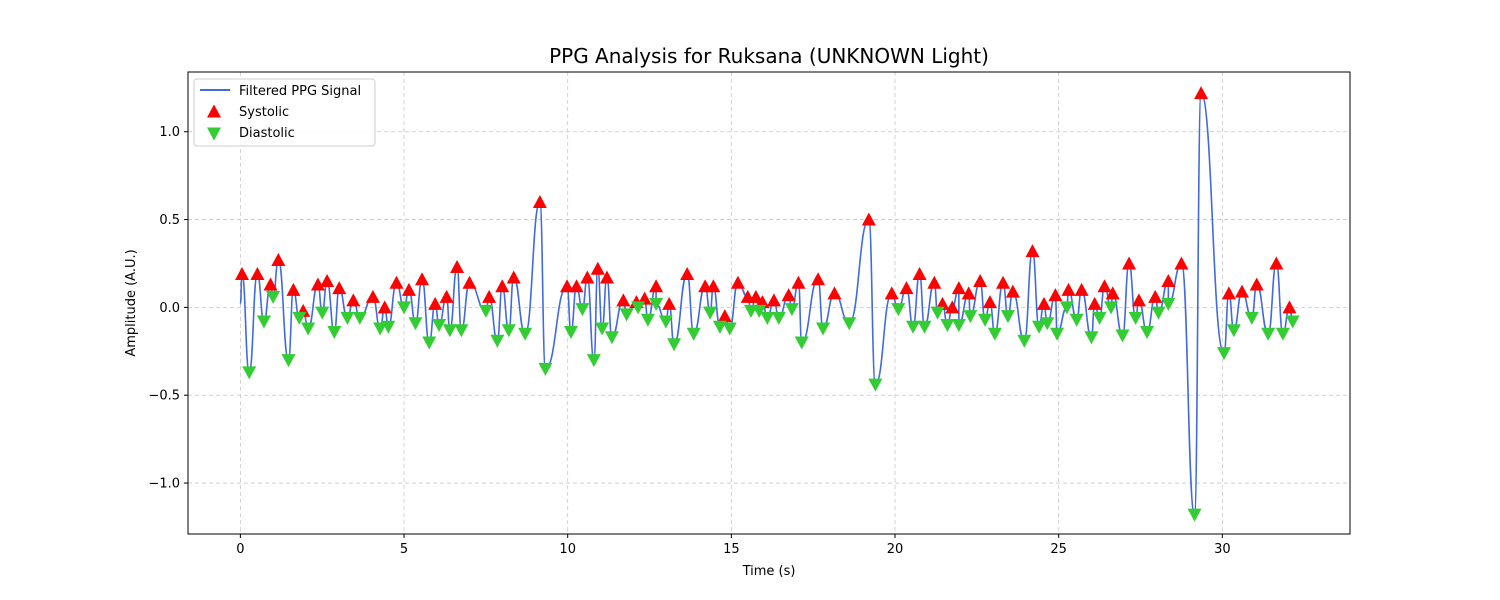 Image resolution: width=1500 pixels, height=600 pixels. Describe the element at coordinates (731, 549) in the screenshot. I see `x-tick-label: 15` at that location.